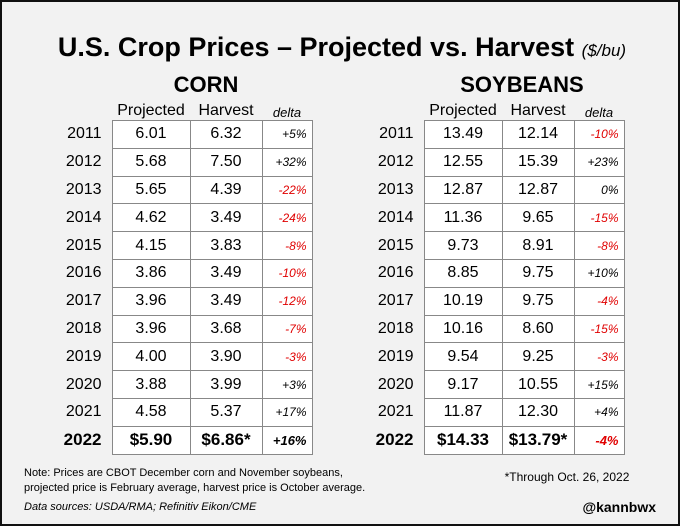  Describe the element at coordinates (151, 440) in the screenshot. I see `corn-projected-cell: $5.90` at that location.